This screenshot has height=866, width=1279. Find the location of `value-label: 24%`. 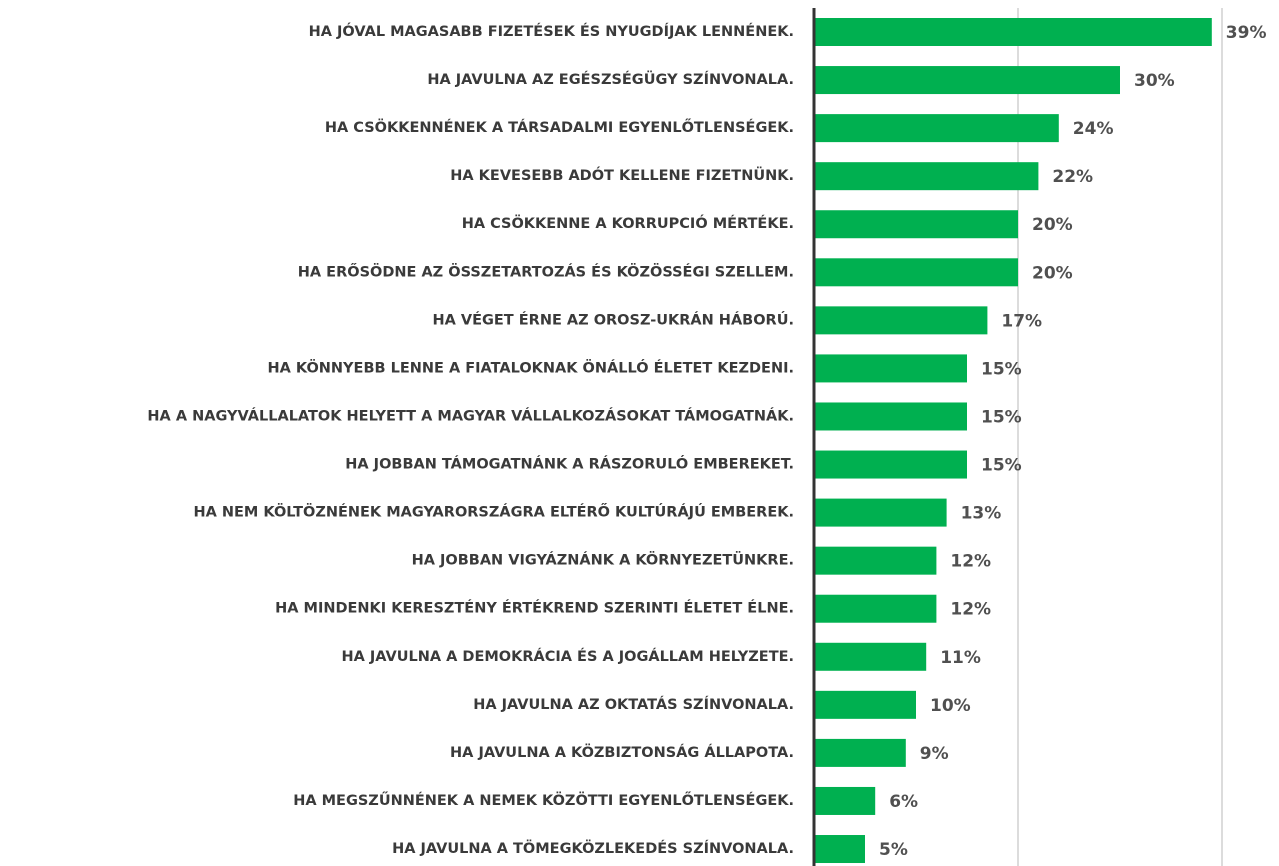

value-label: 24% is located at coordinates (1093, 129).